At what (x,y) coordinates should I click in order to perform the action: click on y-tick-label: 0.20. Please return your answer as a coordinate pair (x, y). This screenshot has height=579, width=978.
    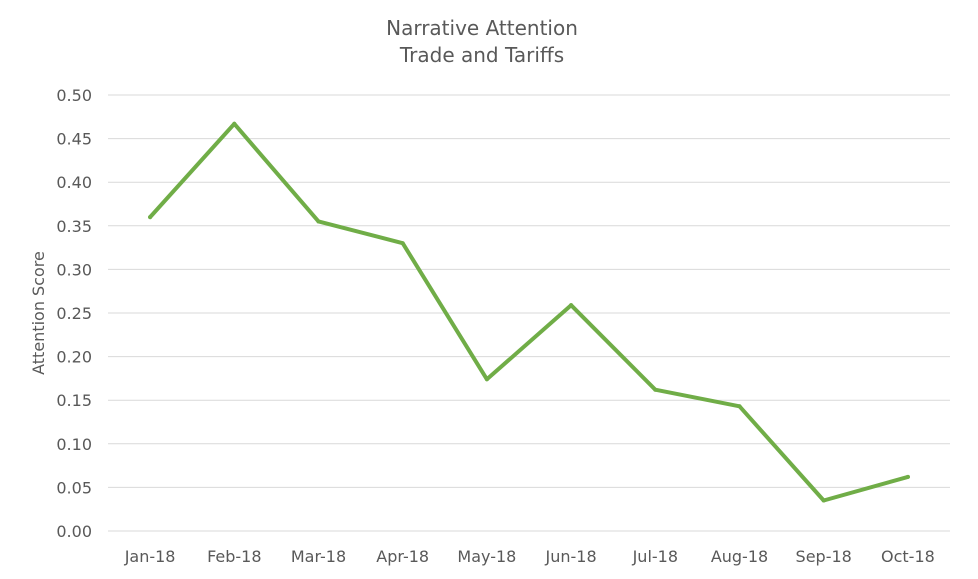
    Looking at the image, I should click on (74, 357).